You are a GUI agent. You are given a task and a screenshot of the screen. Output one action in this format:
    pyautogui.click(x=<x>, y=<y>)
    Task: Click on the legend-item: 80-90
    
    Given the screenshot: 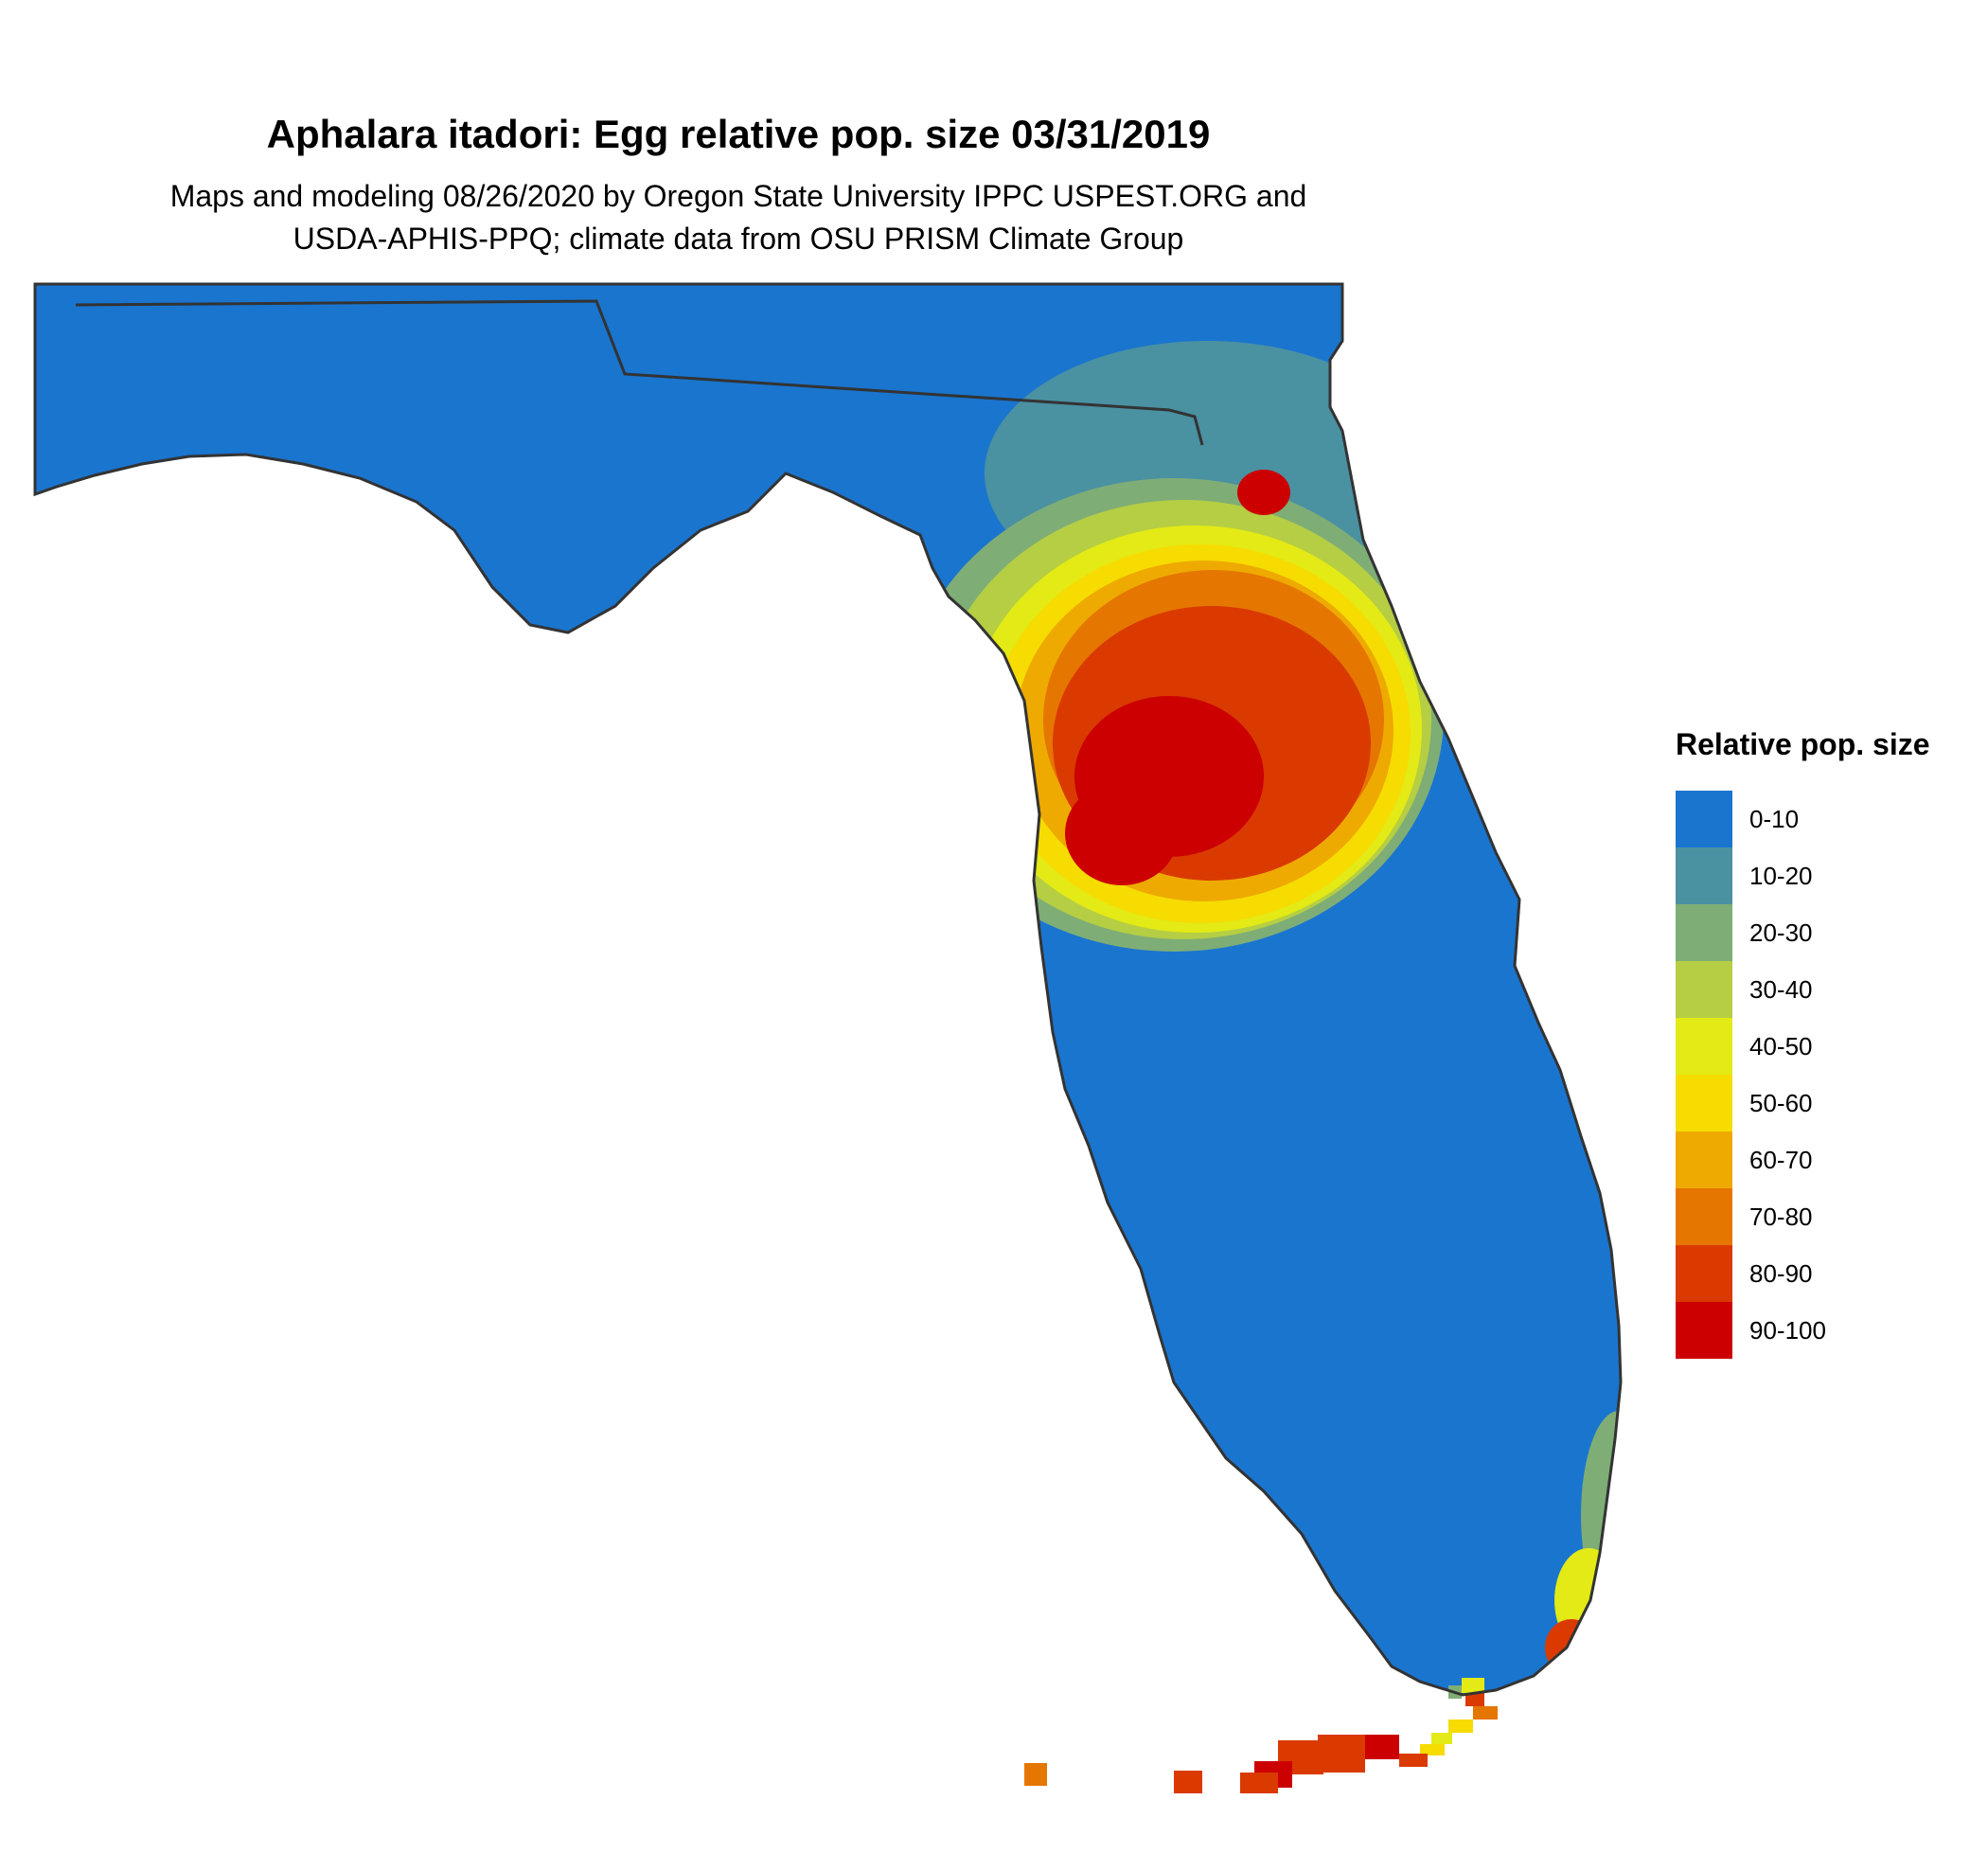 What is the action you would take?
    pyautogui.click(x=1803, y=1273)
    